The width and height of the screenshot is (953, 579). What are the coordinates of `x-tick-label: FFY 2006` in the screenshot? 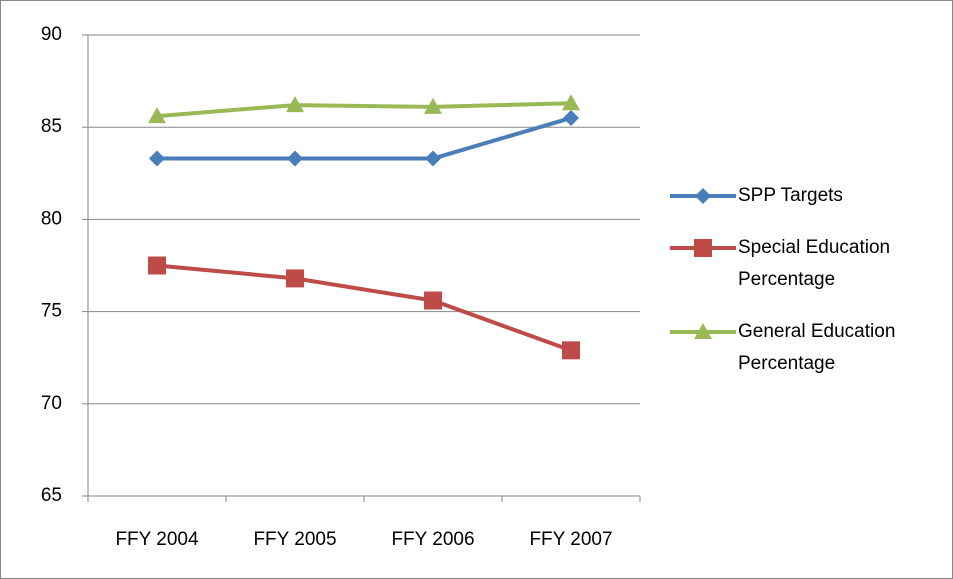 It's located at (432, 539).